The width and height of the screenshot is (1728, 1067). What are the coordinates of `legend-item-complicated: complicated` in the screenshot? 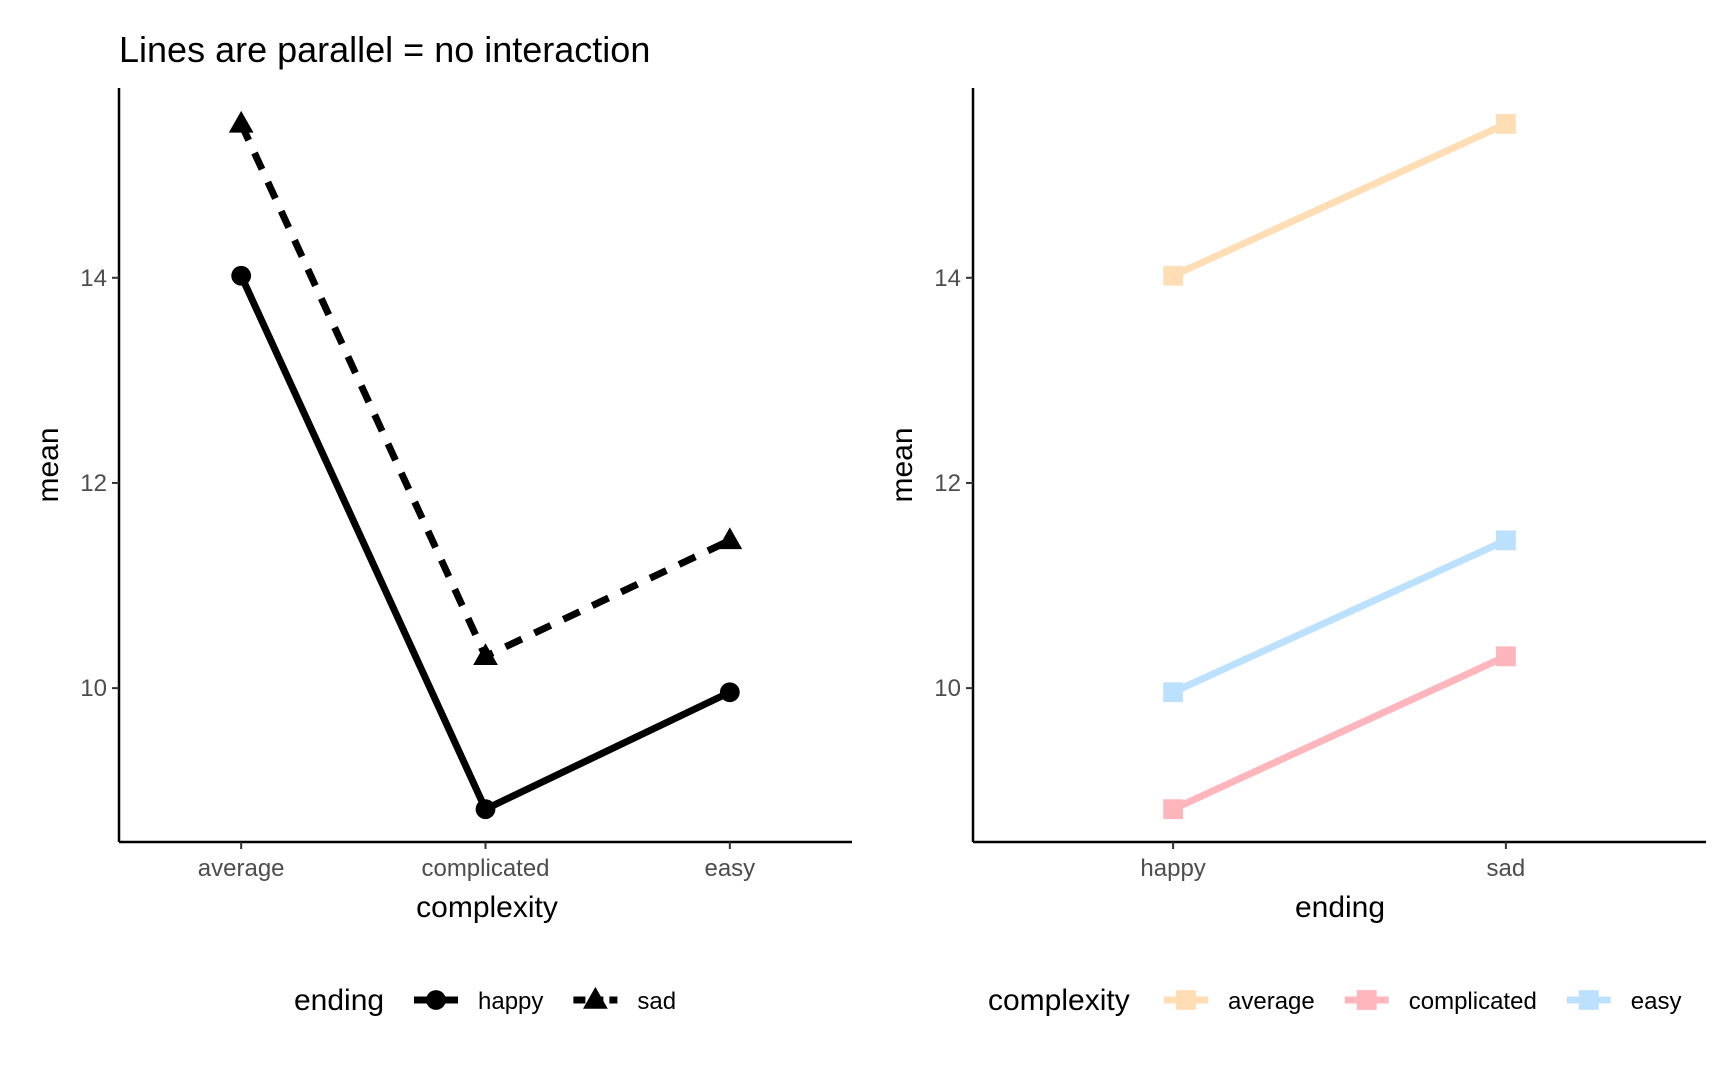 It's located at (1440, 1001).